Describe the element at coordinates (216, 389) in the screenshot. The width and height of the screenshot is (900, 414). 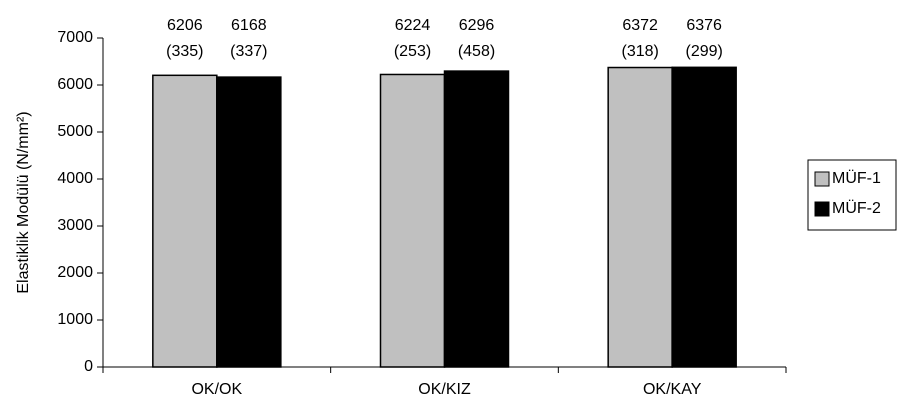
I see `x-category-label: OK/OK` at that location.